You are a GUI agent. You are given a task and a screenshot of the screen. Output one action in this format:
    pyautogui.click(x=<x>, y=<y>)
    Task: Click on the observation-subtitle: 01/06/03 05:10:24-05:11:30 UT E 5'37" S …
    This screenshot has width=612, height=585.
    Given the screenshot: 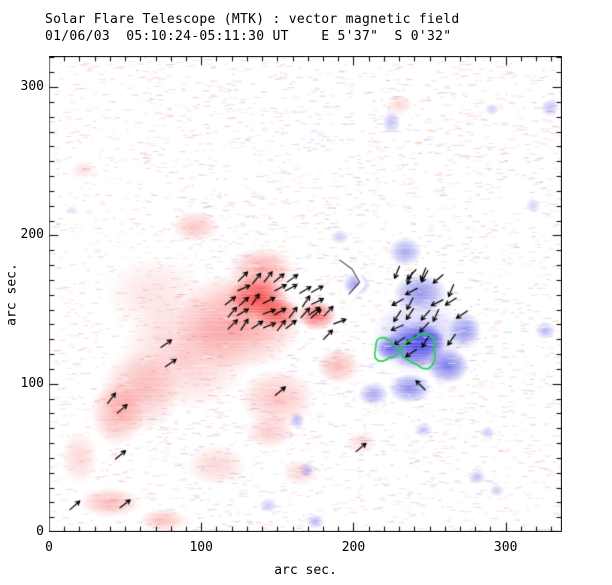 What is the action you would take?
    pyautogui.click(x=248, y=36)
    